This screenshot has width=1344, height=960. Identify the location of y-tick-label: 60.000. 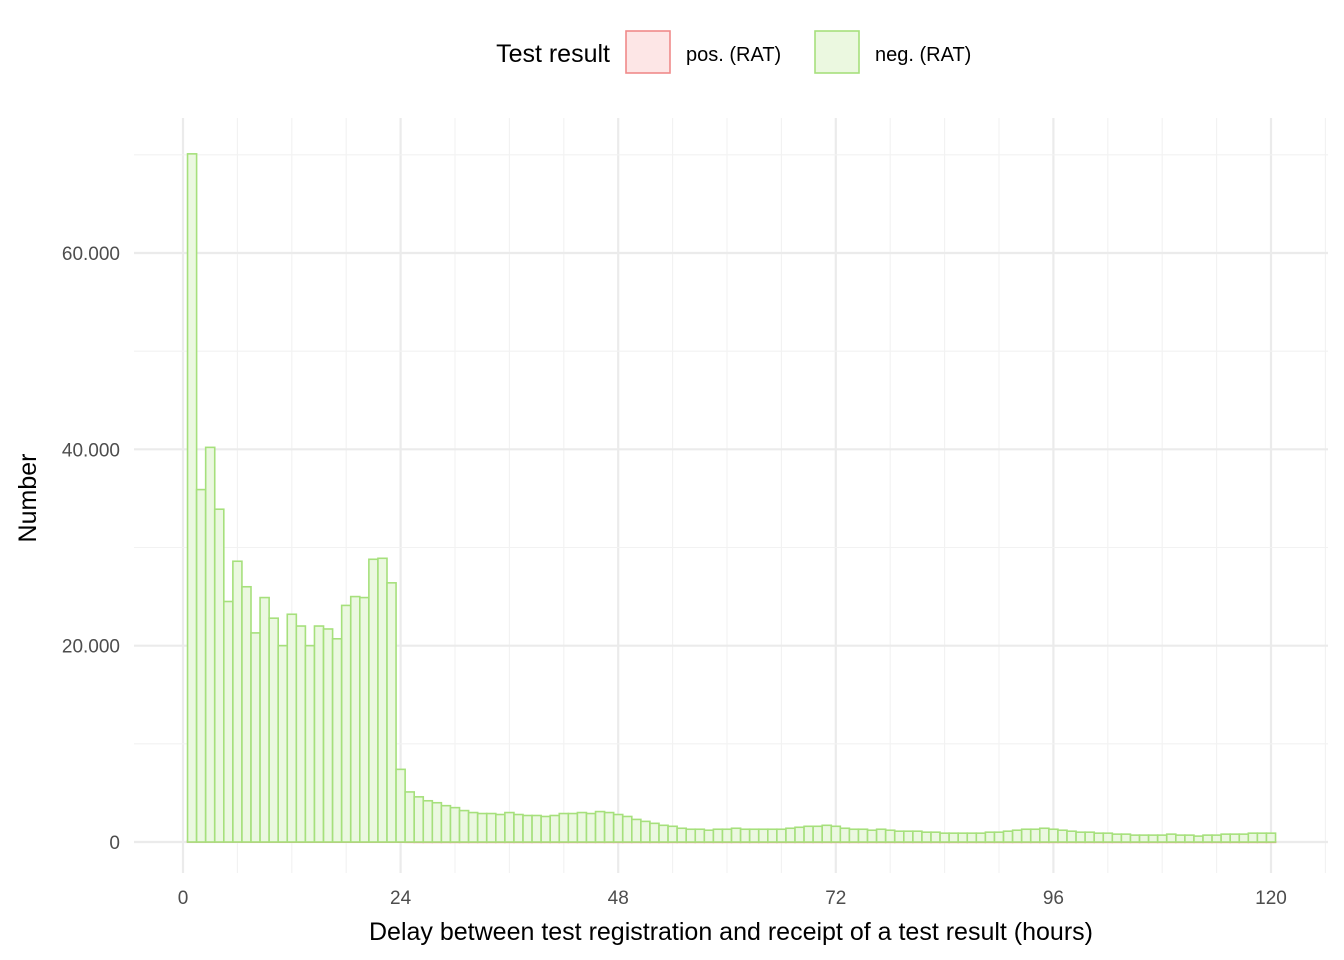
(91, 254).